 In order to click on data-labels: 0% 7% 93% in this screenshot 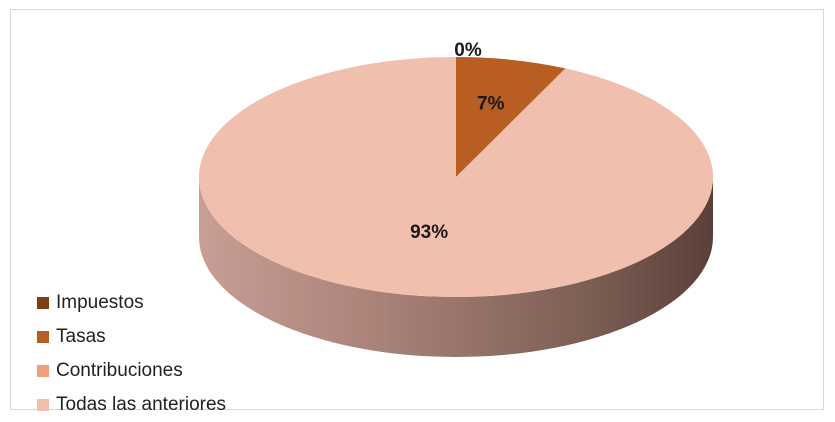, I will do `click(457, 141)`.